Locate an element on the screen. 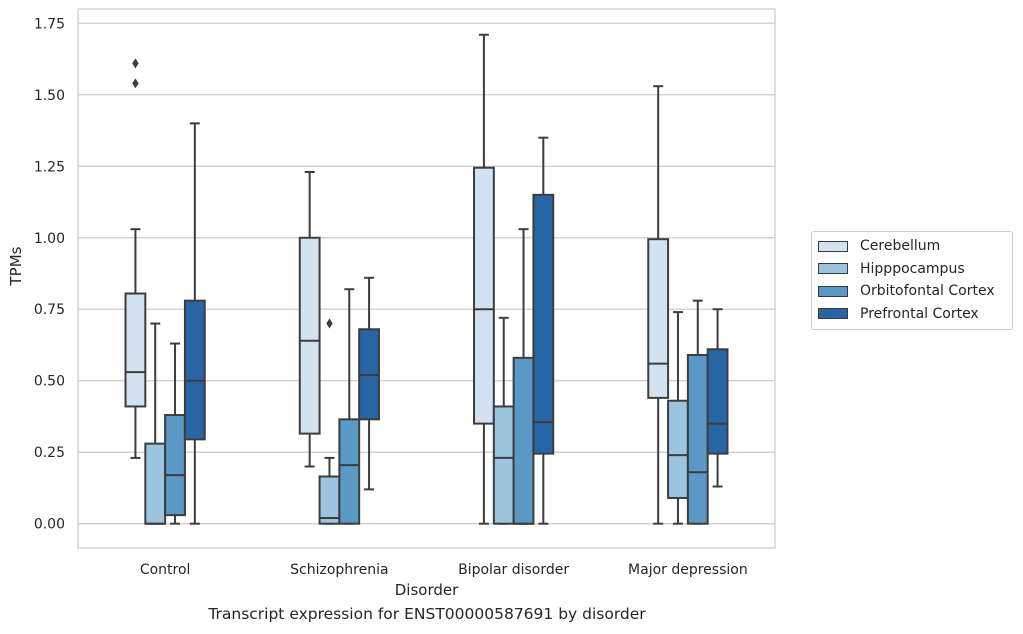 This screenshot has width=1023, height=634. legend-item: Cerebellum is located at coordinates (915, 246).